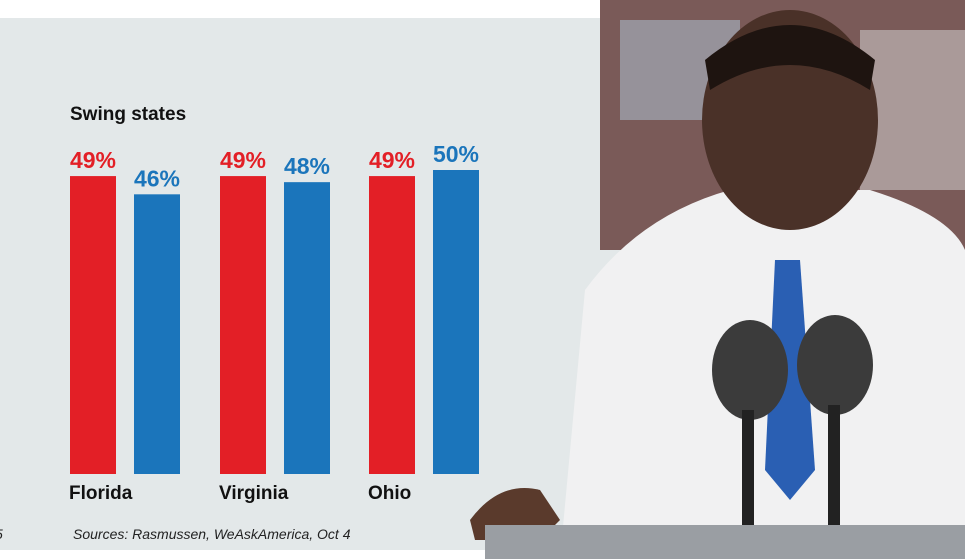 This screenshot has width=965, height=559. What do you see at coordinates (254, 493) in the screenshot?
I see `category-label: Virginia` at bounding box center [254, 493].